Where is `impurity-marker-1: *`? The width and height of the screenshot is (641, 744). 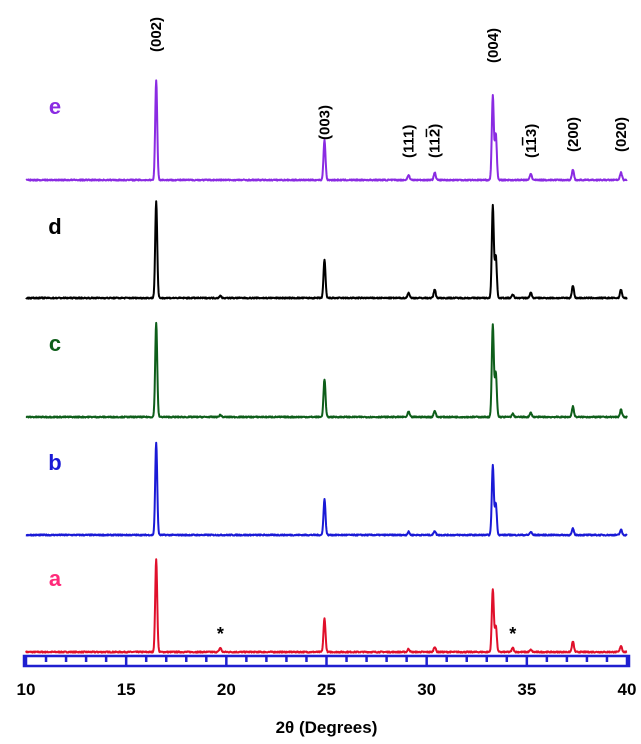 impurity-marker-1: * is located at coordinates (220, 634).